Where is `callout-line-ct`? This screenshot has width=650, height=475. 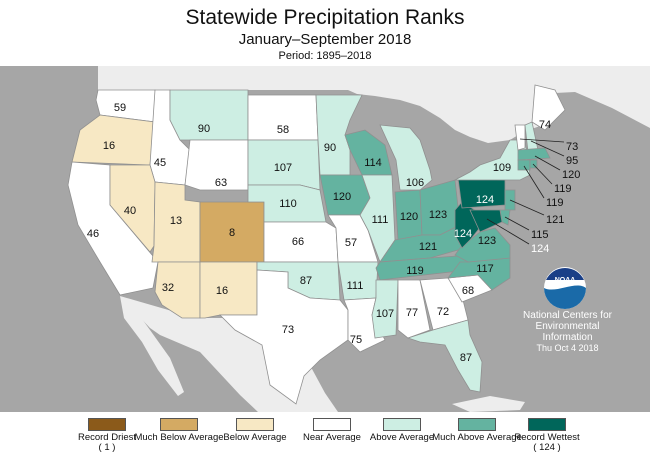
callout-line-ct is located at coordinates (534, 182).